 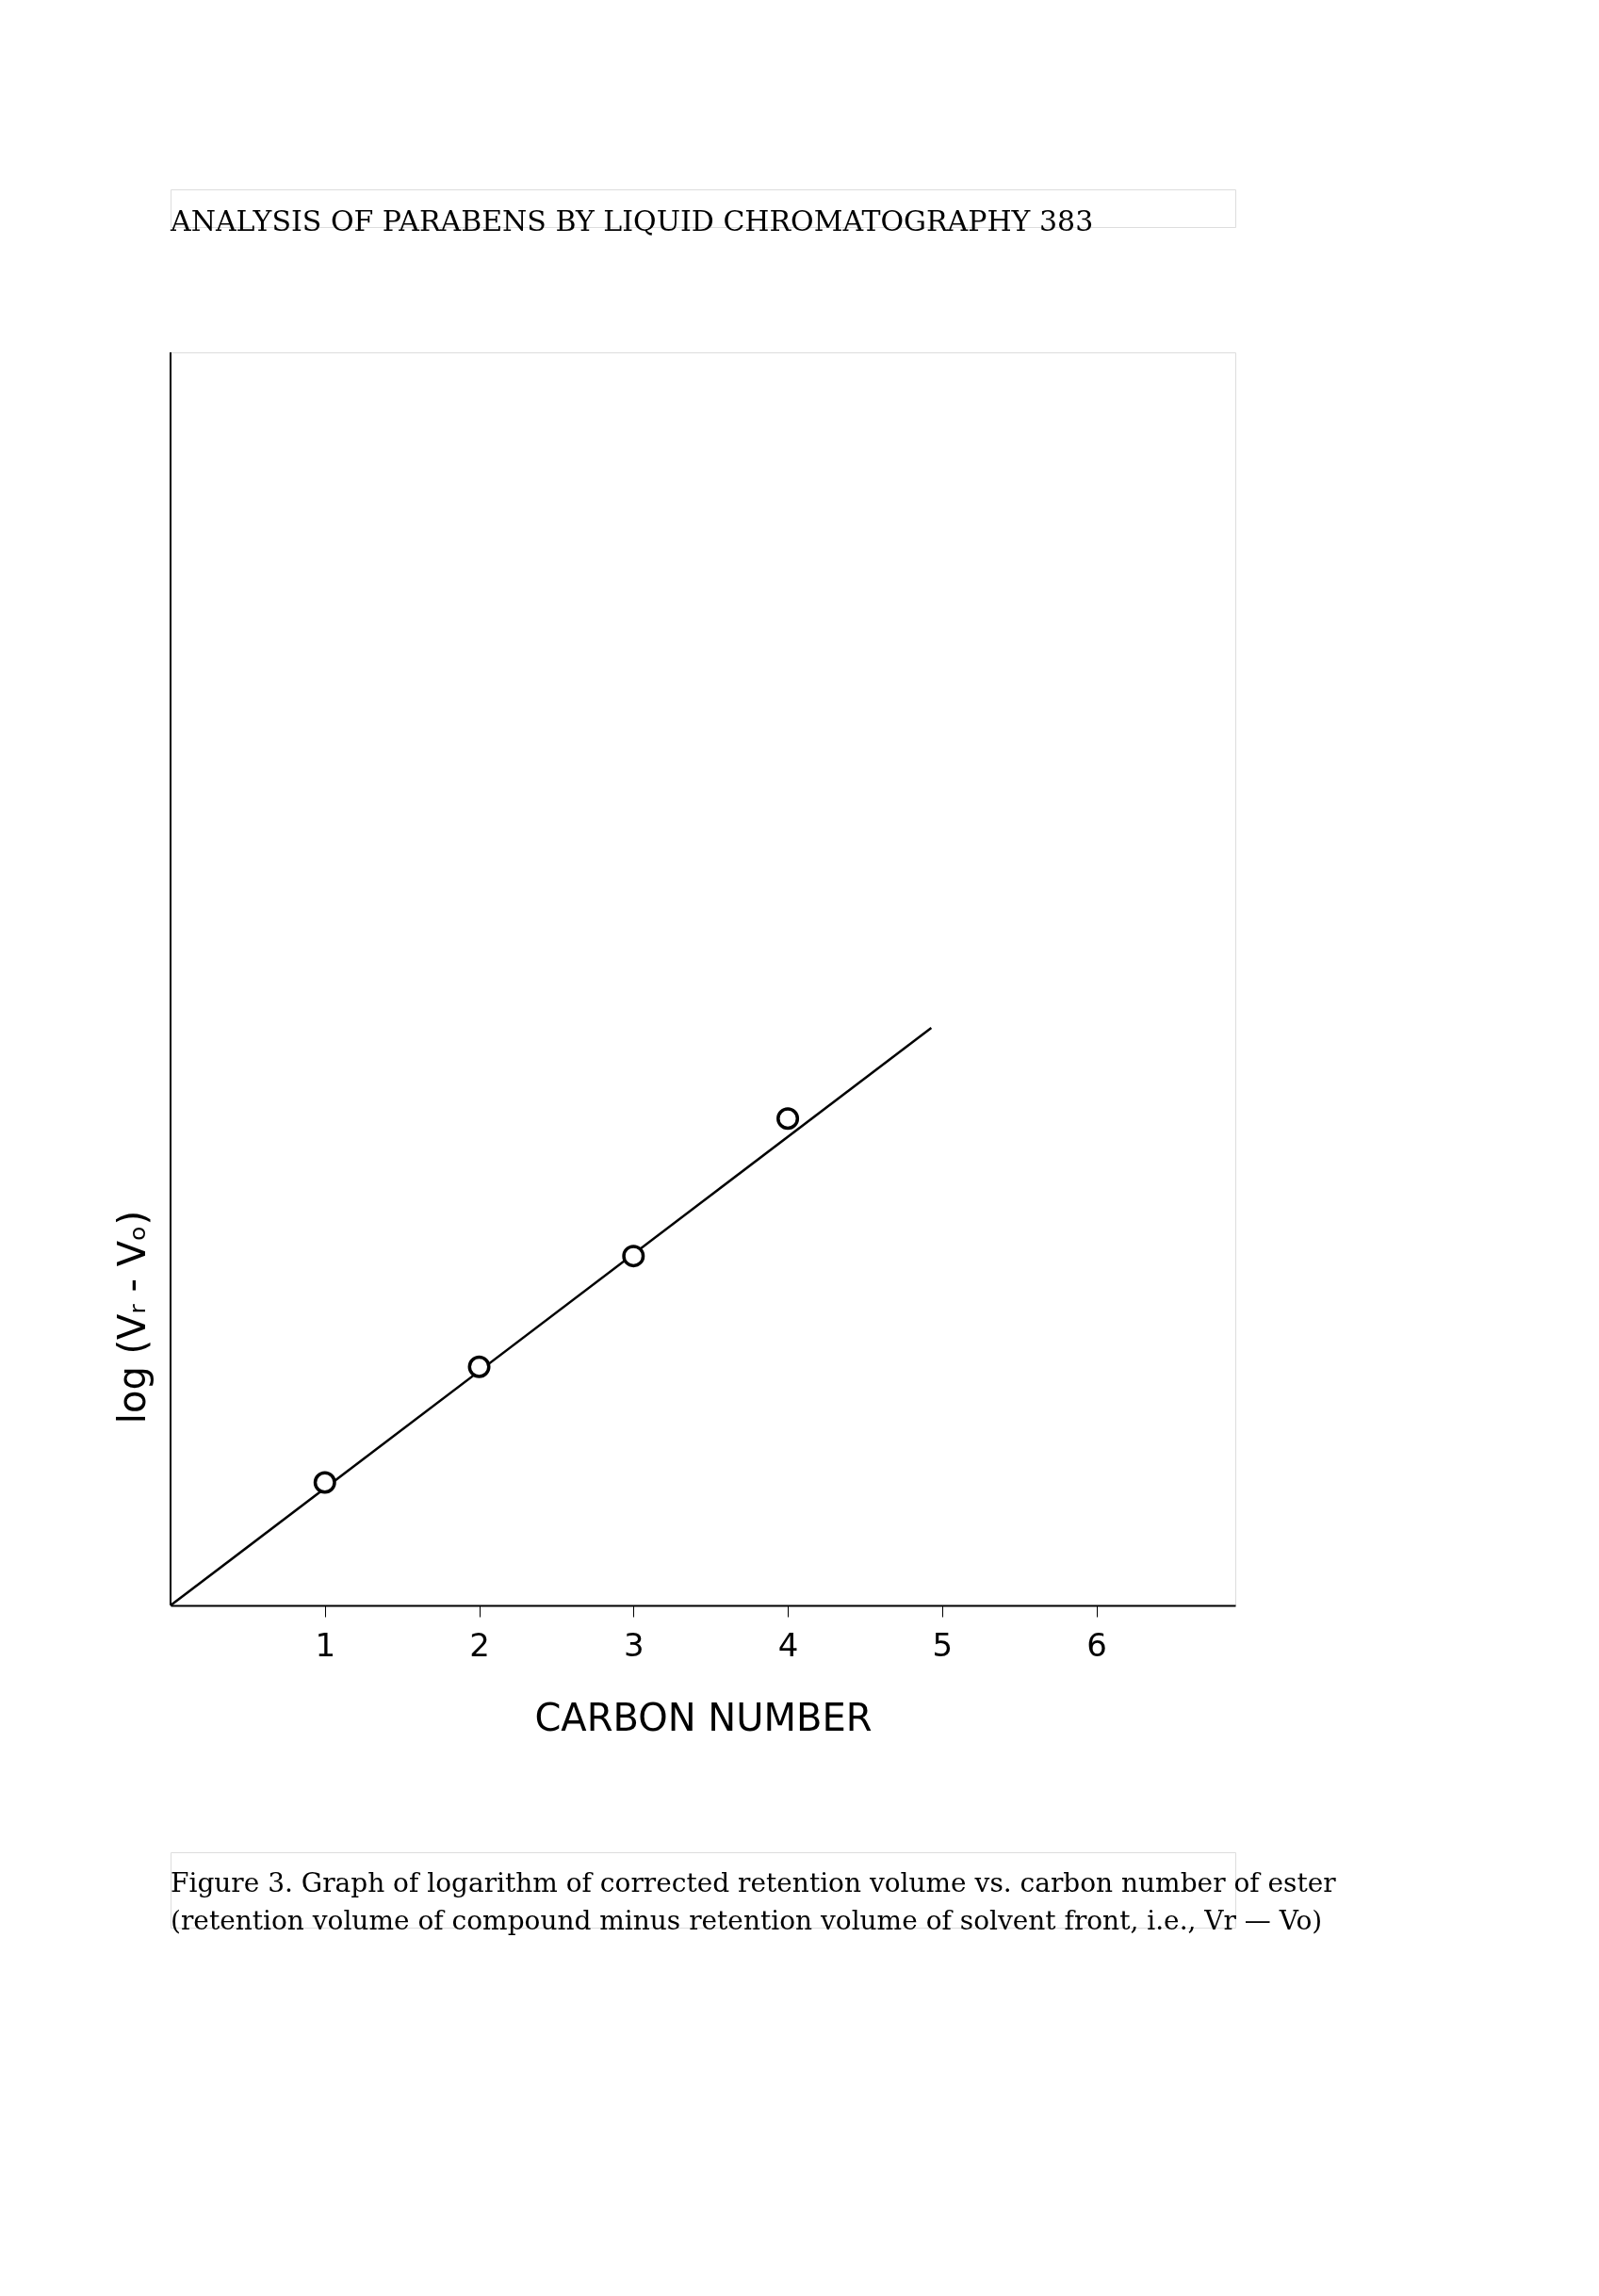 What do you see at coordinates (943, 1644) in the screenshot?
I see `x-tick-label: 5` at bounding box center [943, 1644].